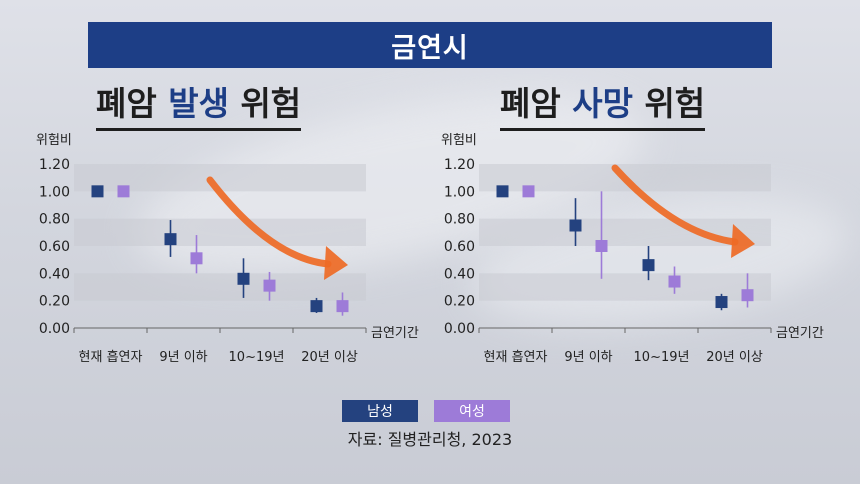 The image size is (860, 484). I want to click on panel-title-mortality: 폐암 사망 위험, so click(603, 107).